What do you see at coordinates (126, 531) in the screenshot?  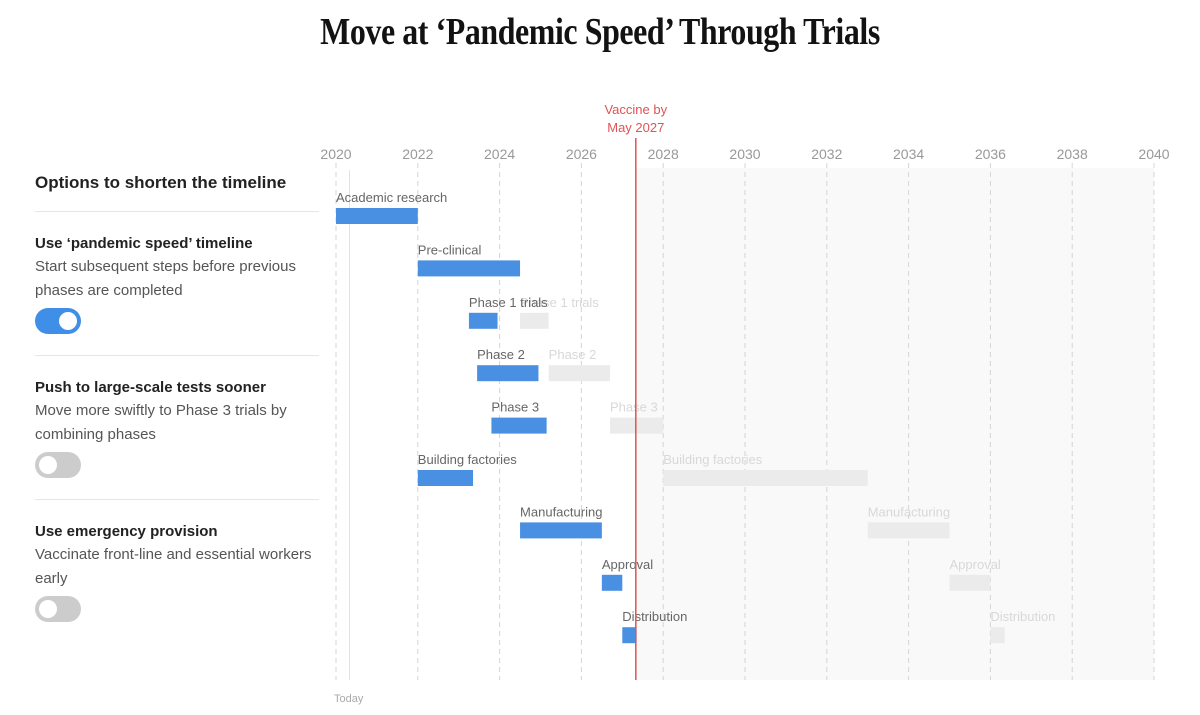 I see `option-title: Use emergency provision` at bounding box center [126, 531].